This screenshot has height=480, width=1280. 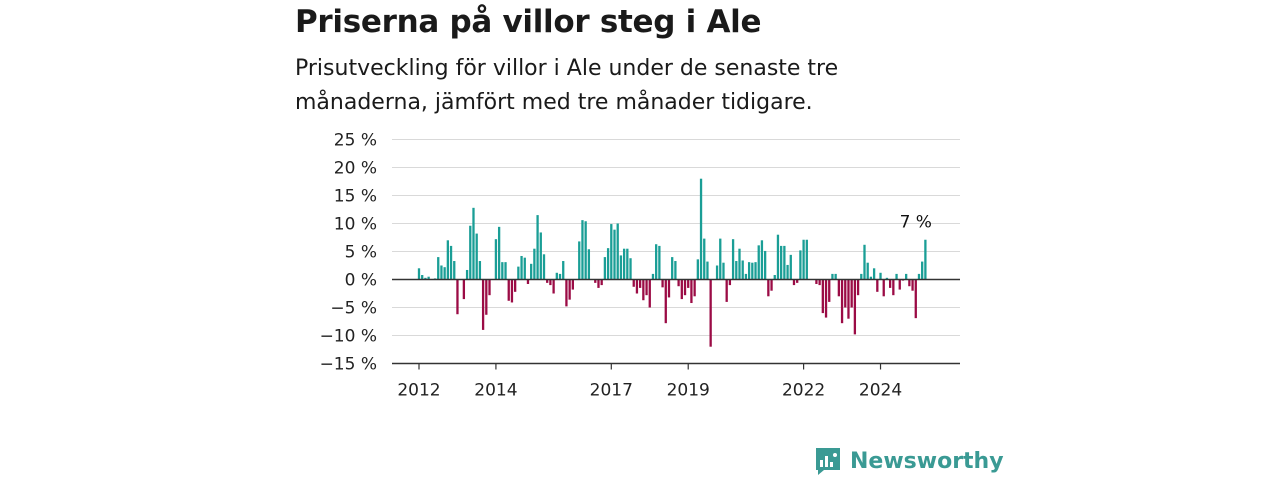 What do you see at coordinates (355, 225) in the screenshot?
I see `y-tick-label: 10 %` at bounding box center [355, 225].